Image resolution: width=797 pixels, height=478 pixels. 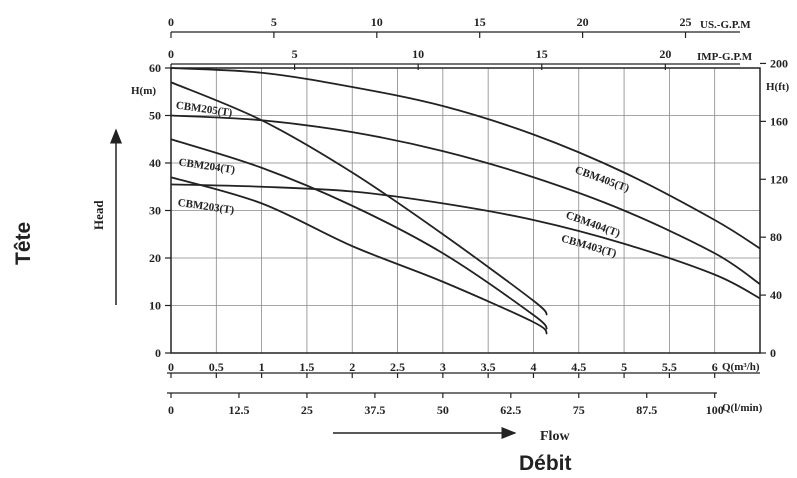 What do you see at coordinates (715, 367) in the screenshot?
I see `x-tick-label: 6` at bounding box center [715, 367].